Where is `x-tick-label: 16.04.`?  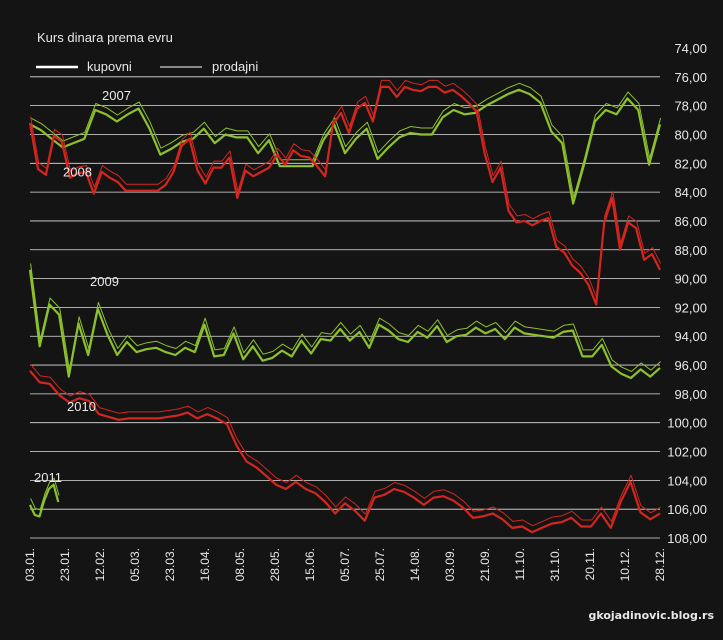
x-tick-label: 16.04. is located at coordinates (205, 564).